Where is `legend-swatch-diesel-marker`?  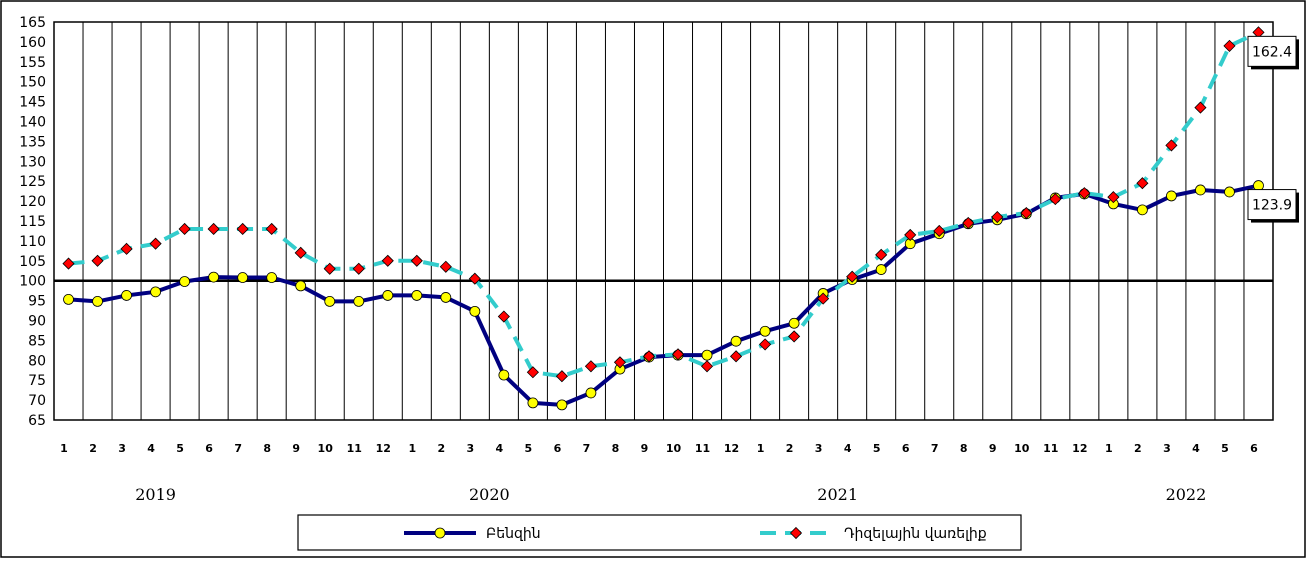 legend-swatch-diesel-marker is located at coordinates (796, 533).